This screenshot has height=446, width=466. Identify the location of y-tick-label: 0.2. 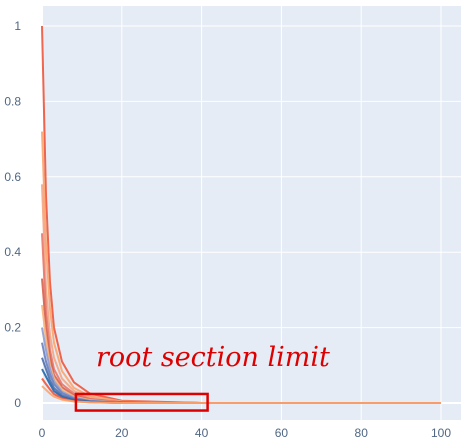
(12, 328).